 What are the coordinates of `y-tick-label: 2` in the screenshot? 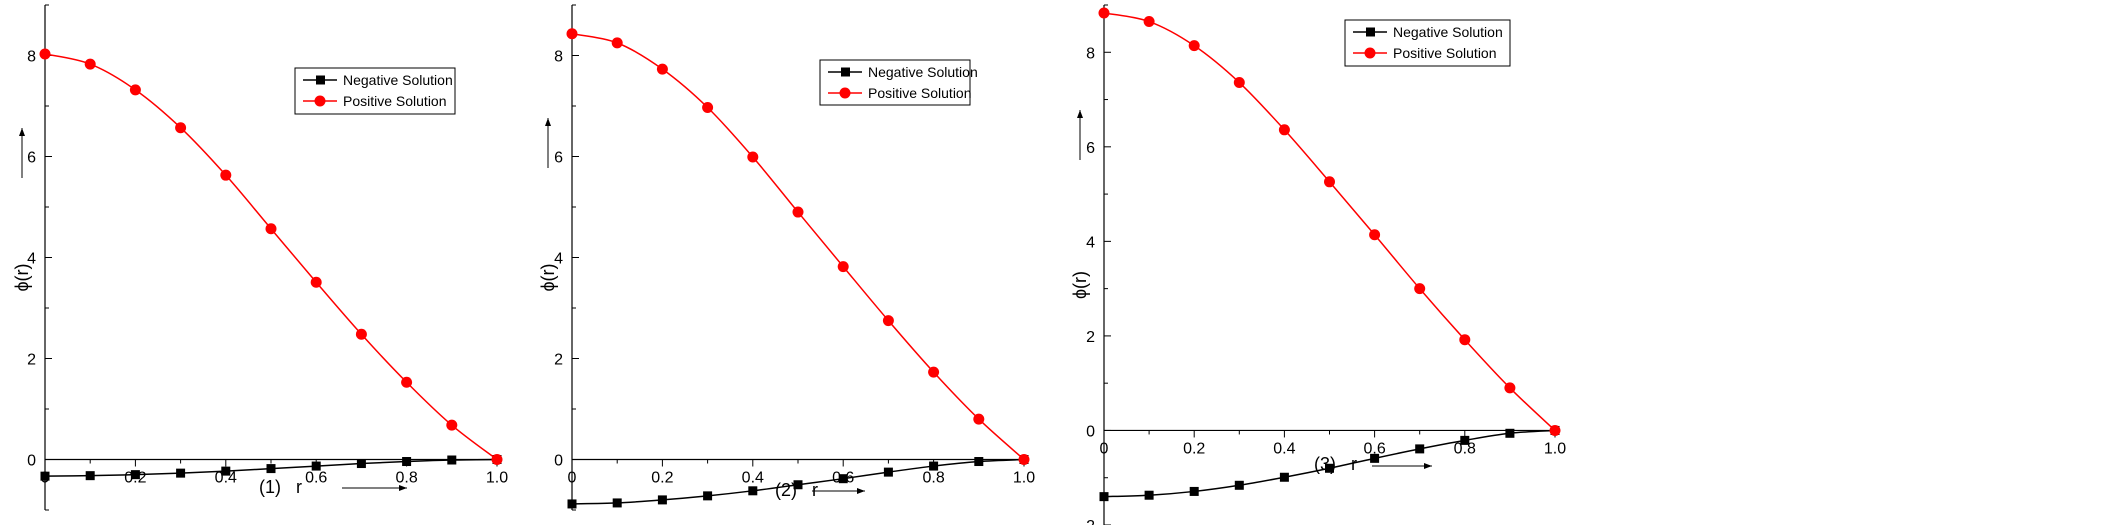 It's located at (31, 360).